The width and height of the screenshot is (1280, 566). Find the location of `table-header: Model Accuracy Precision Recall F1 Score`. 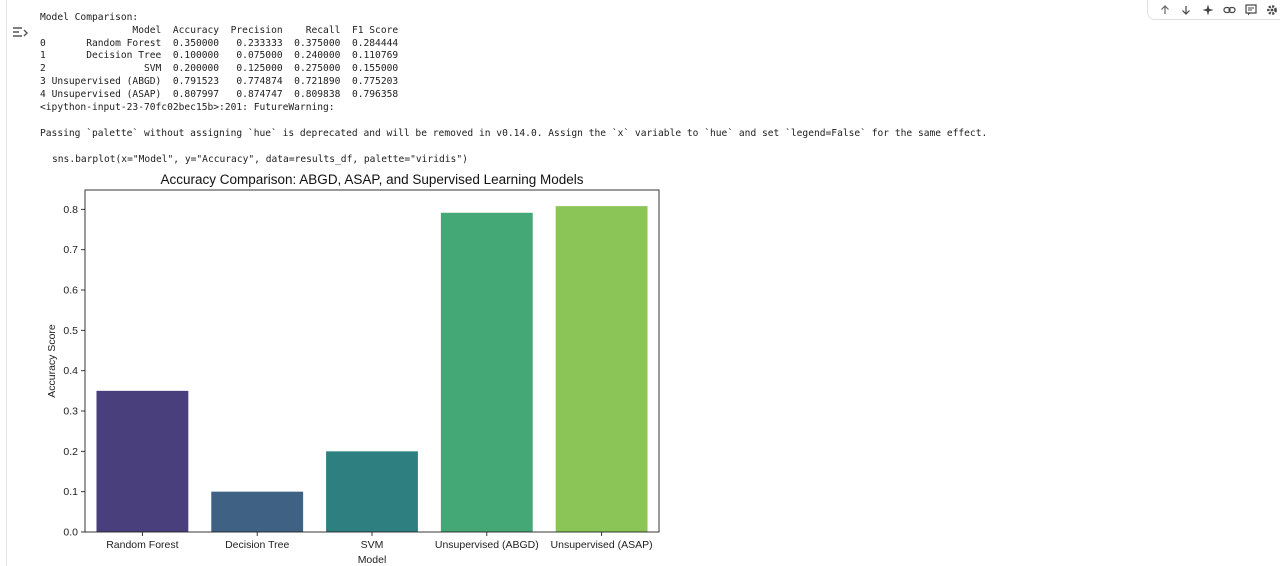

table-header: Model Accuracy Precision Recall F1 Score is located at coordinates (219, 30).